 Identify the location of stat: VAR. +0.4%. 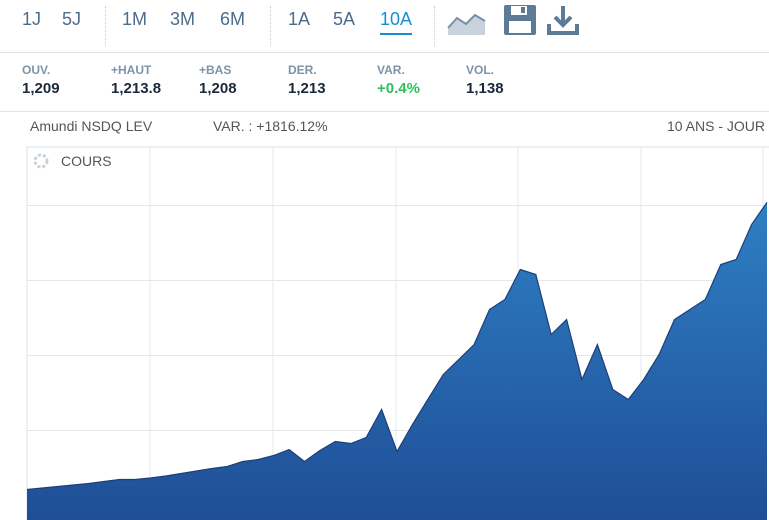
(398, 80).